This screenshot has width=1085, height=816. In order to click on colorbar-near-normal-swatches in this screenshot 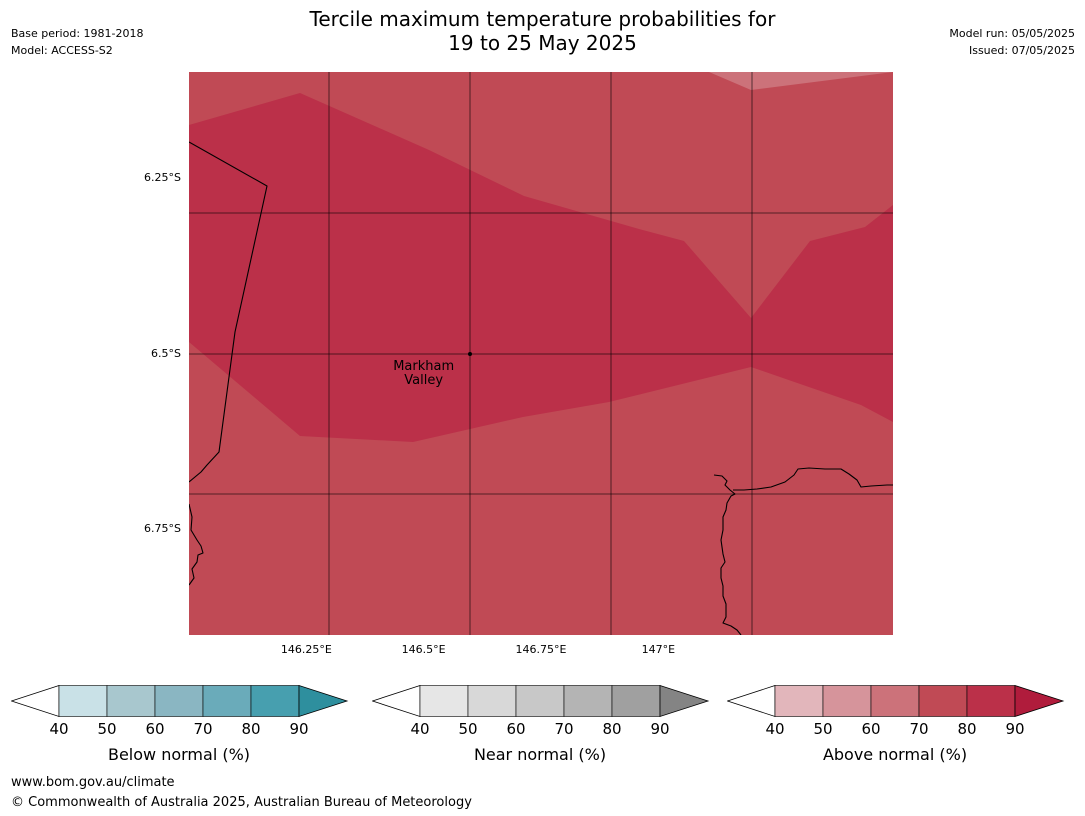, I will do `click(541, 701)`.